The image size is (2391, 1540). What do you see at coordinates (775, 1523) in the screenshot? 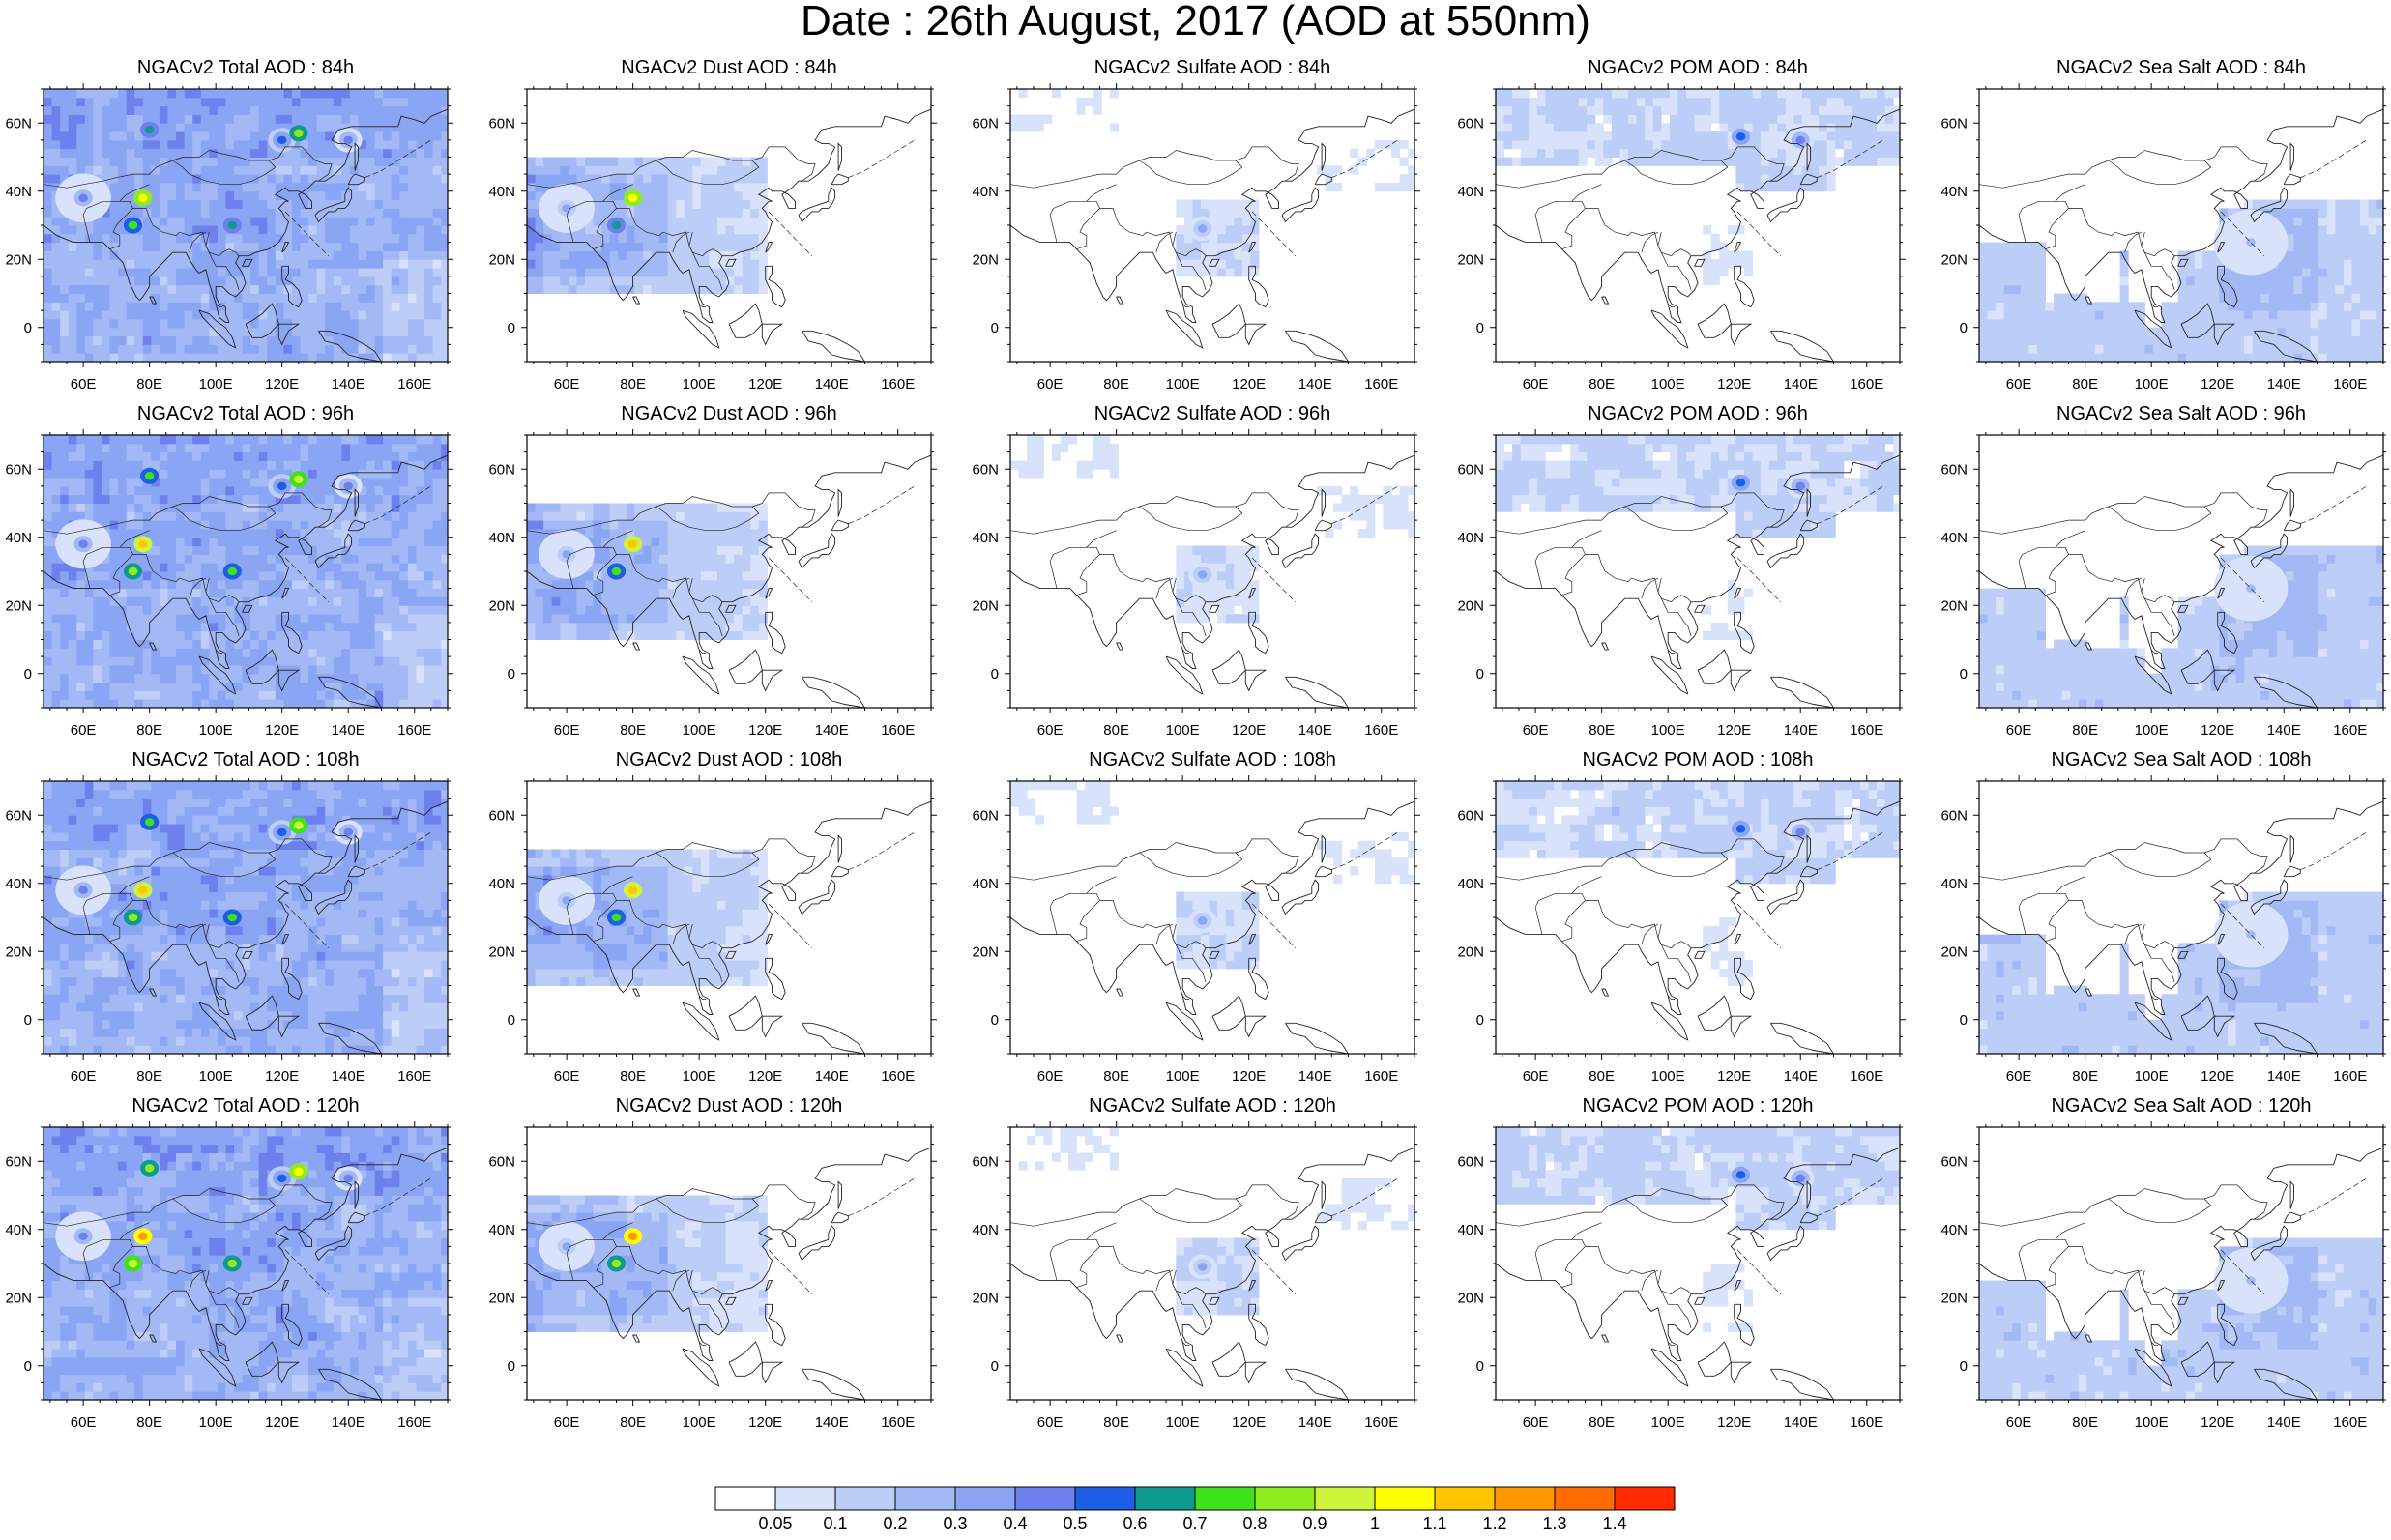
I see `colorbar-label: 0.05` at bounding box center [775, 1523].